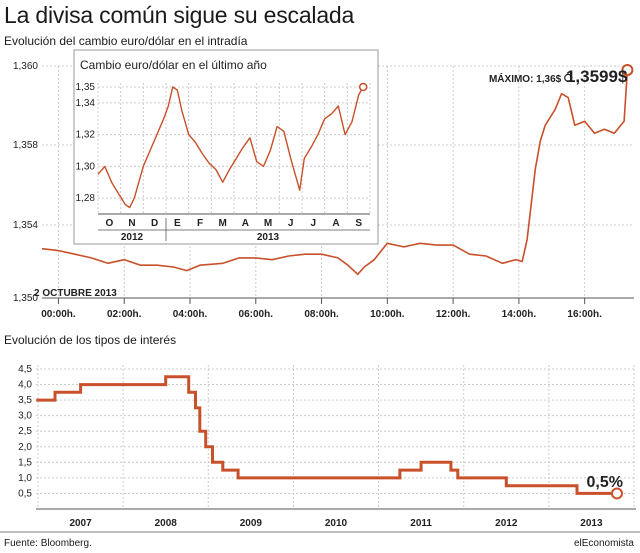 Image resolution: width=640 pixels, height=553 pixels. What do you see at coordinates (363, 87) in the screenshot?
I see `inset-last-marker` at bounding box center [363, 87].